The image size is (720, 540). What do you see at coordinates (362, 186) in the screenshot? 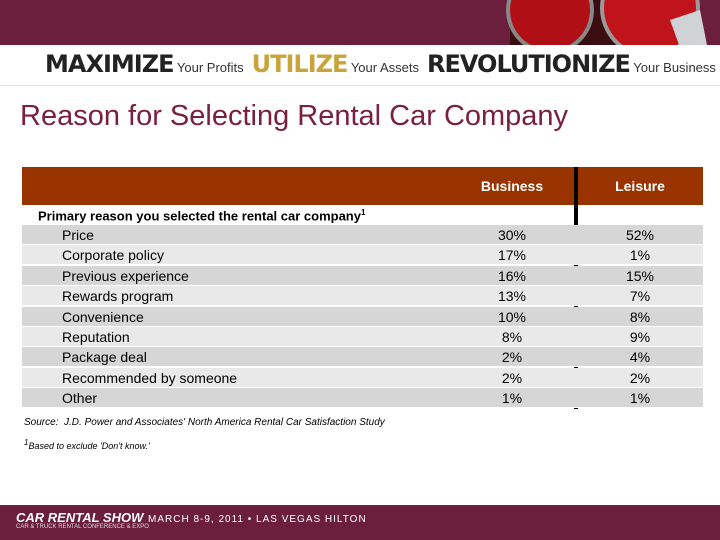
I see `table-header` at bounding box center [362, 186].